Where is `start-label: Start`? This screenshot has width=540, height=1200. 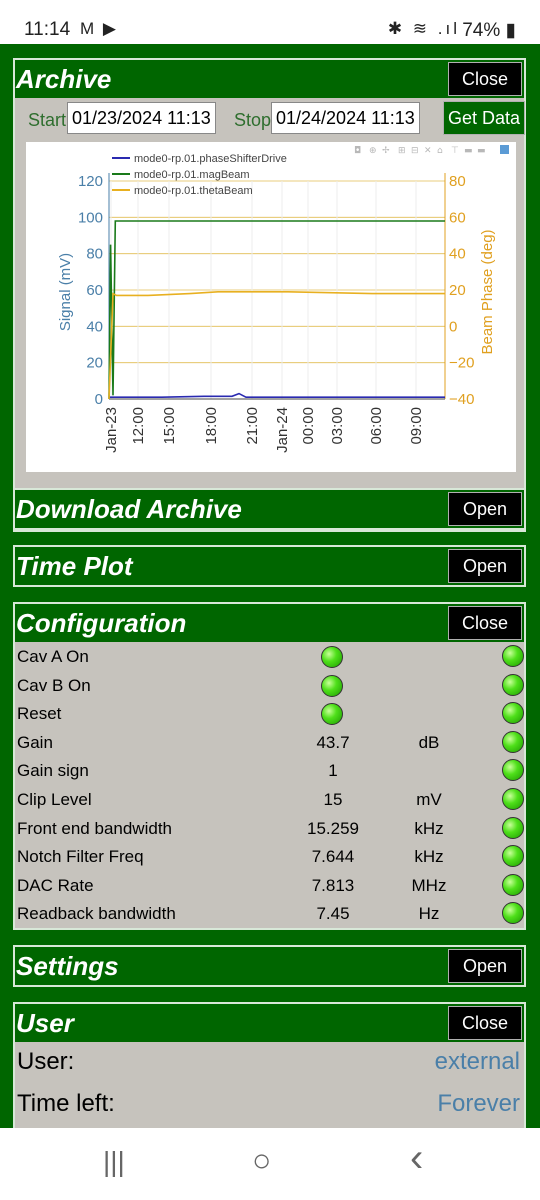 start-label: Start is located at coordinates (47, 120).